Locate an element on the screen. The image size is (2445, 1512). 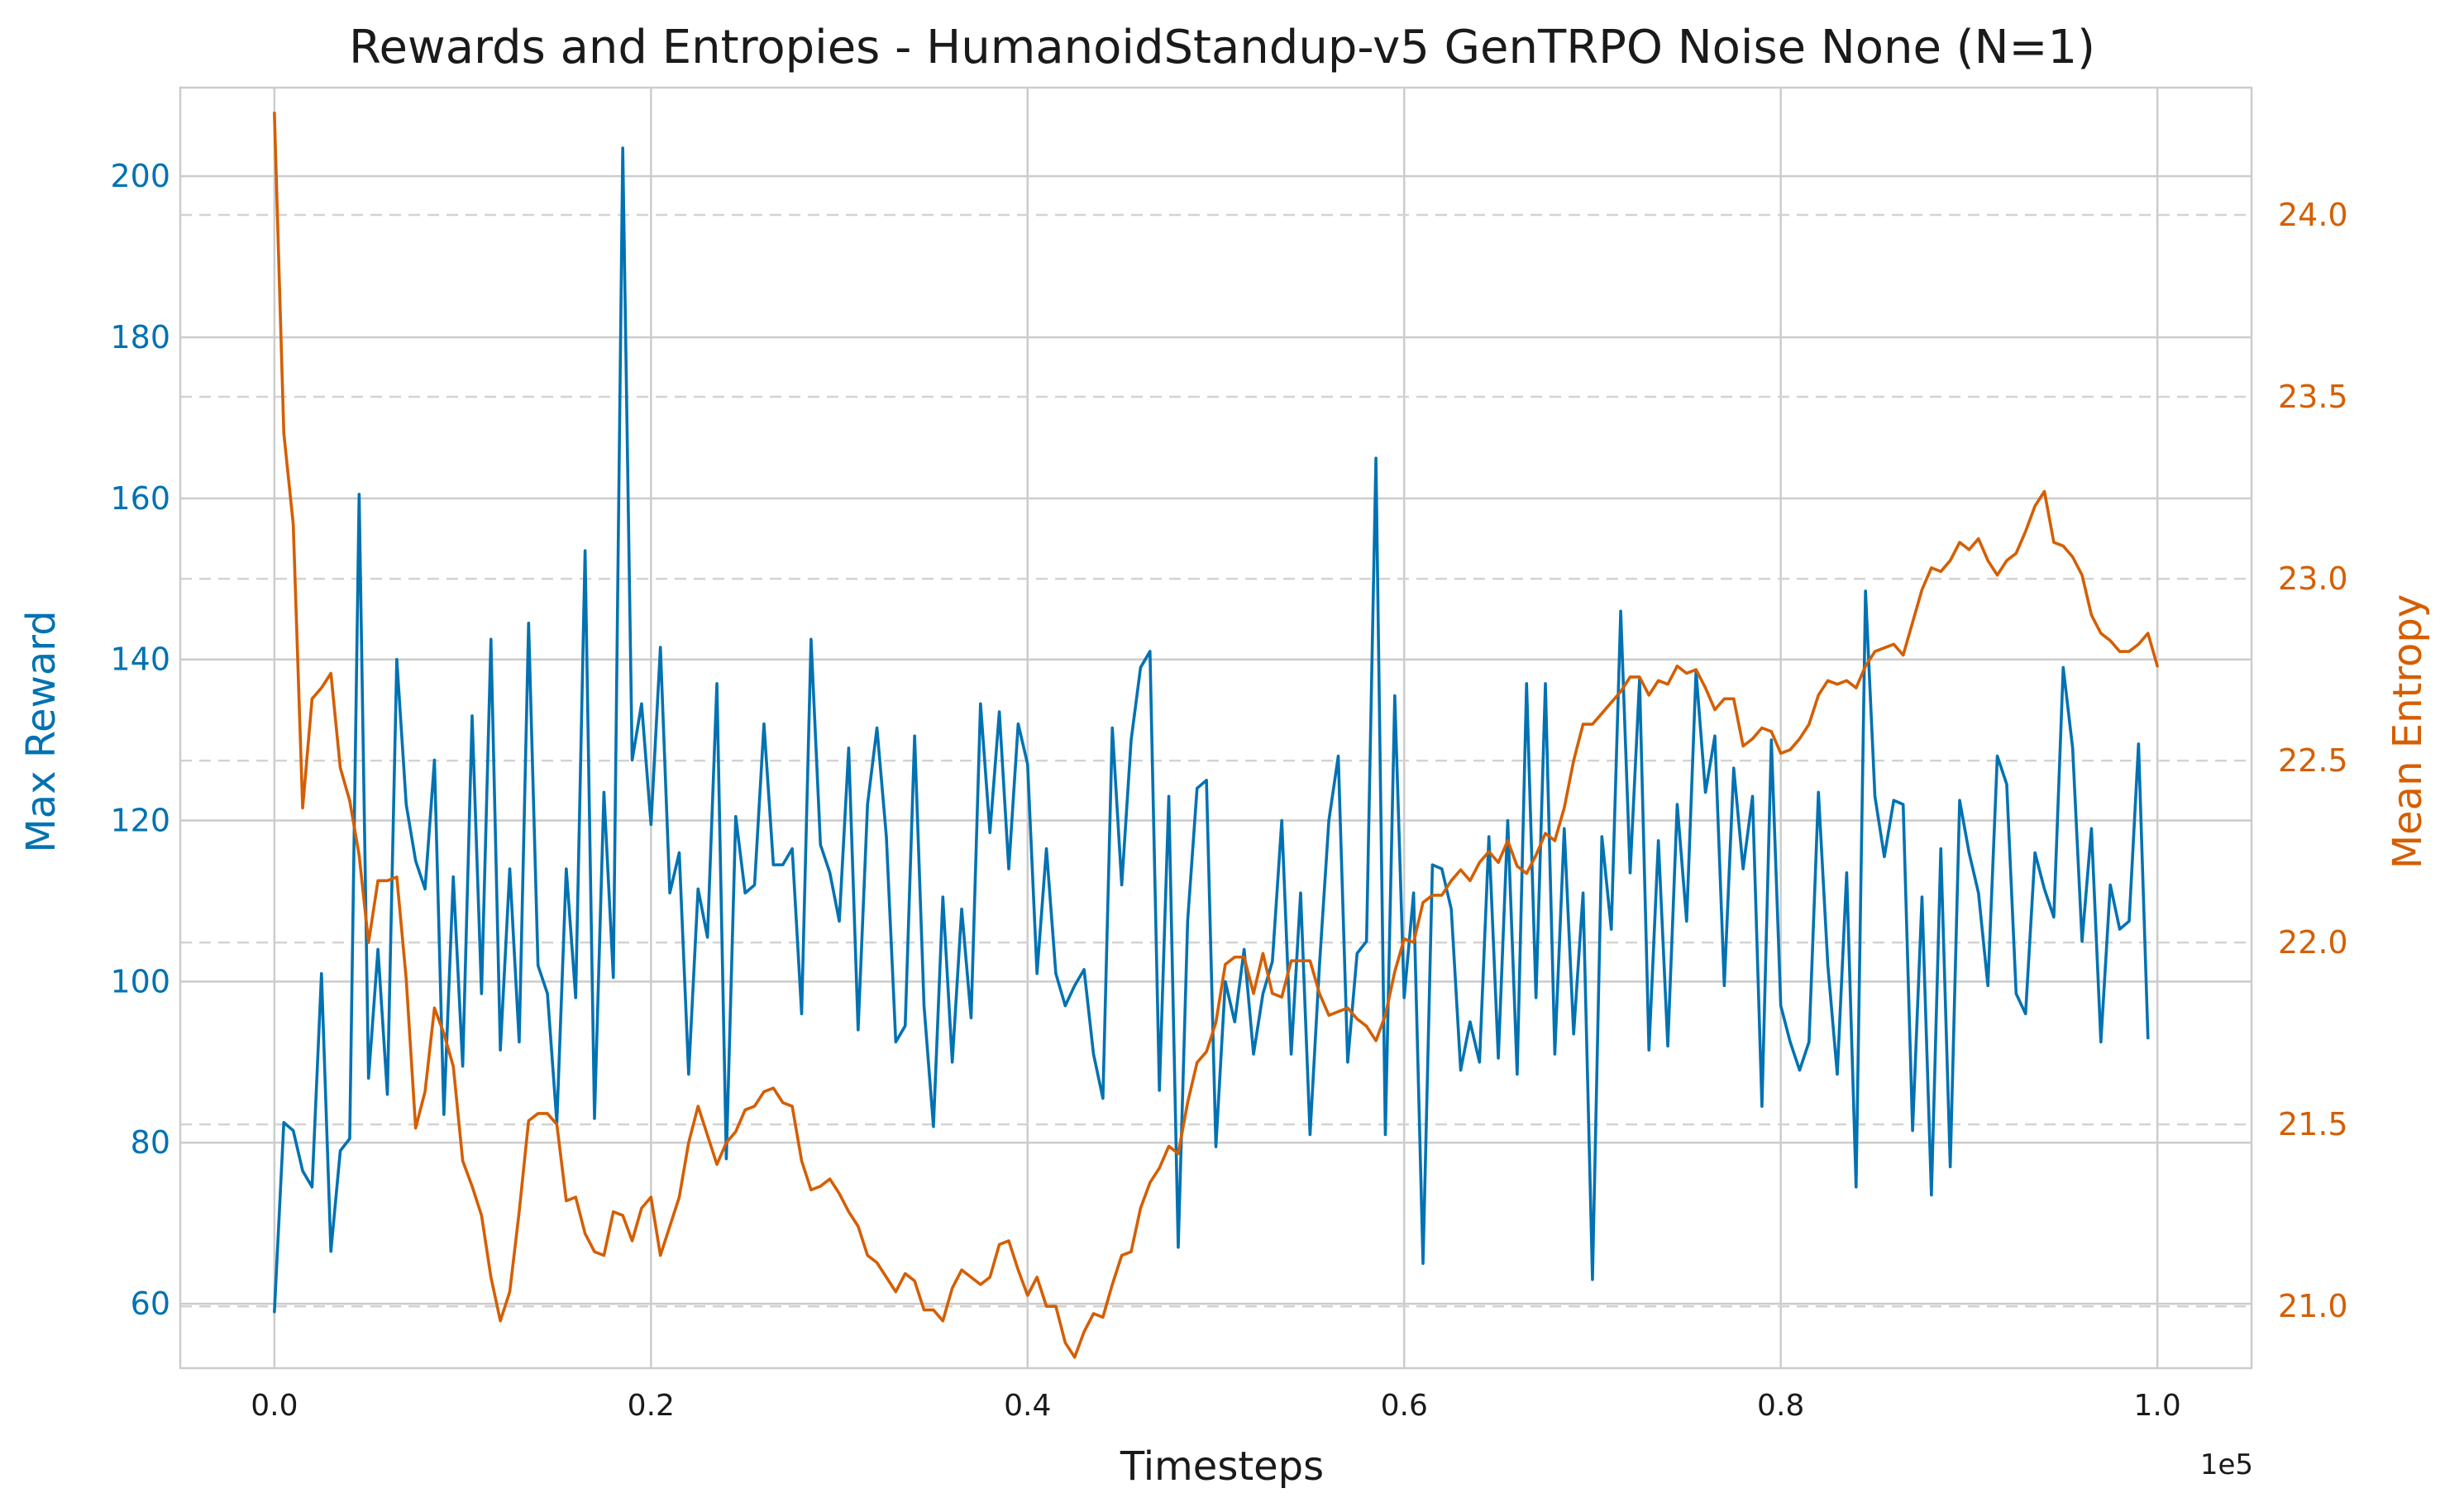
y-left-tick-label: 200 is located at coordinates (140, 176).